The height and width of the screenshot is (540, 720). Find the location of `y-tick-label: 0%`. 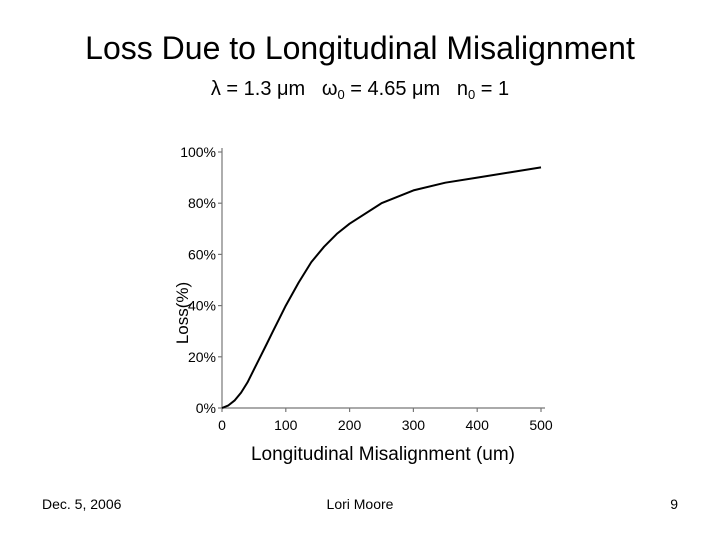

y-tick-label: 0% is located at coordinates (206, 408).